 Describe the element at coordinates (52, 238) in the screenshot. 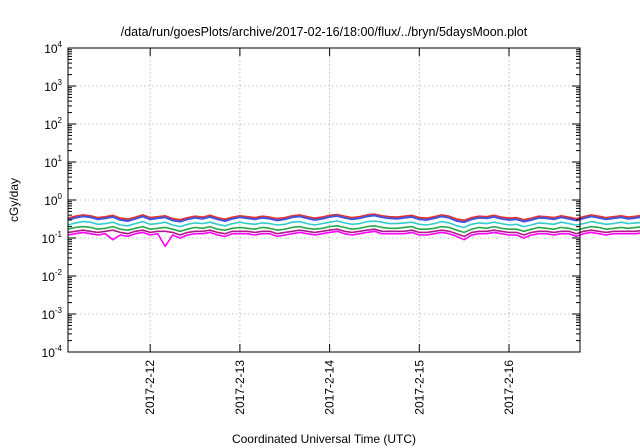

I see `y-tick-label: 10⁻¹` at that location.